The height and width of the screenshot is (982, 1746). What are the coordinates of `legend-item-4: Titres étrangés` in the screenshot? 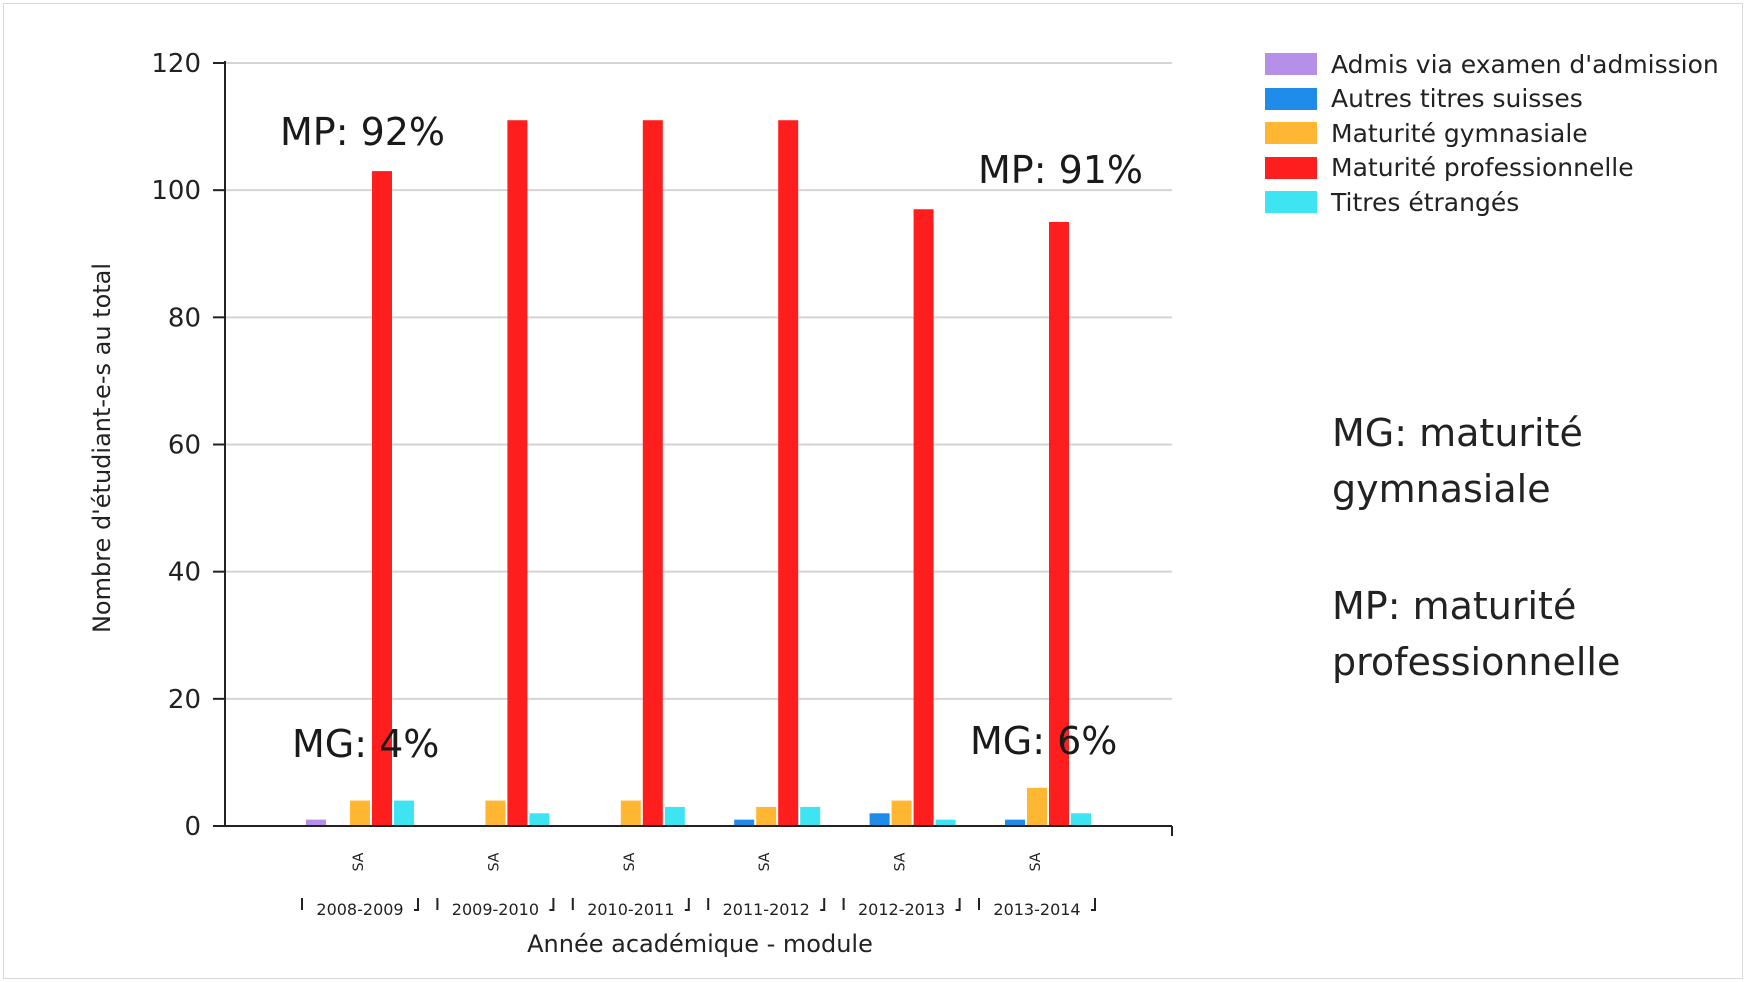 It's located at (1492, 202).